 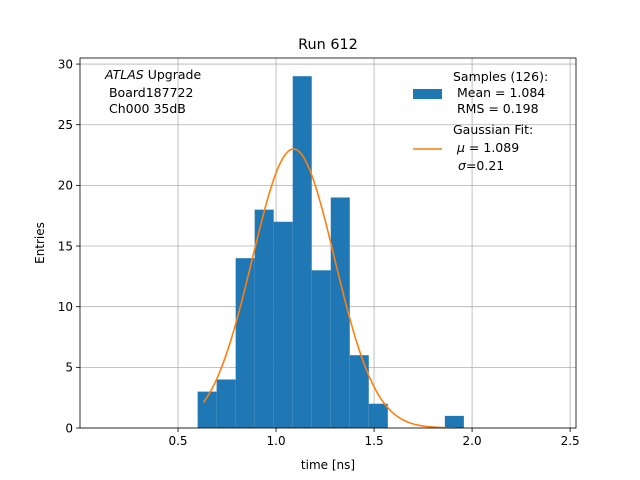 I want to click on upgrade-label: Upgrade, so click(x=173, y=74).